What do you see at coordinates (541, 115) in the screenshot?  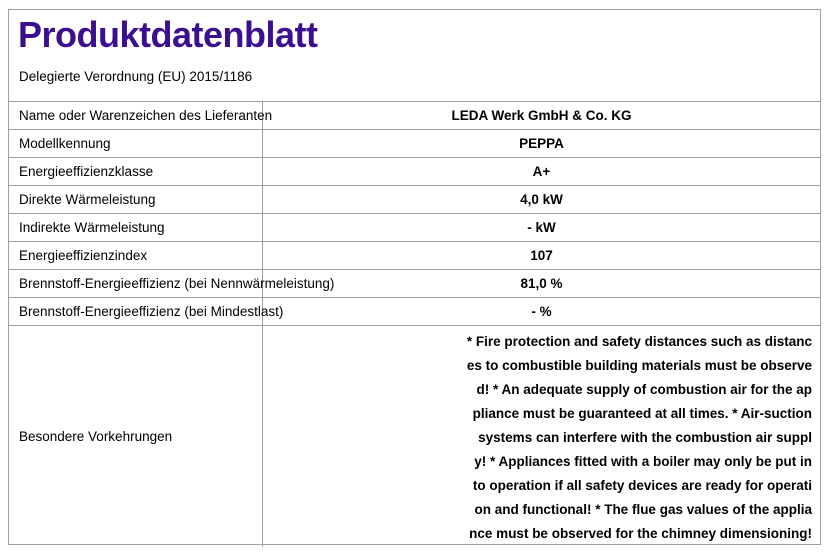 I see `row-value: LEDA Werk GmbH & Co. KG` at bounding box center [541, 115].